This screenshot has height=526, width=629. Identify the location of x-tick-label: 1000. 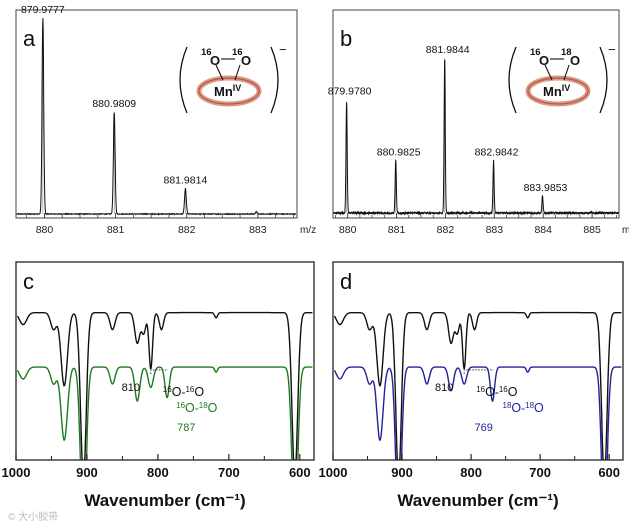
(333, 472).